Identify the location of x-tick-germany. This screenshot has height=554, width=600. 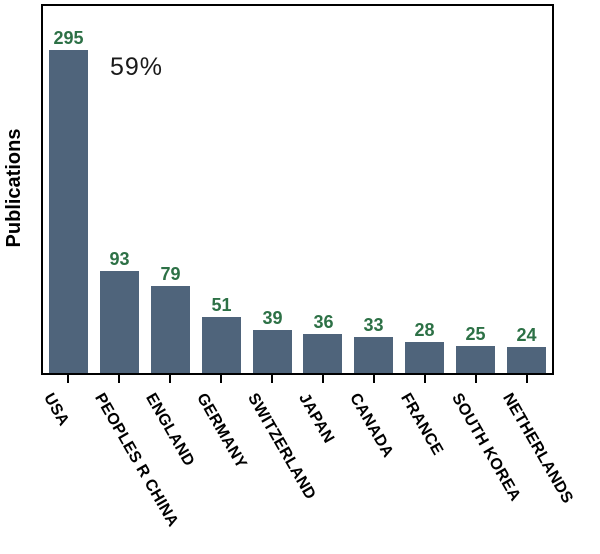
(221, 379).